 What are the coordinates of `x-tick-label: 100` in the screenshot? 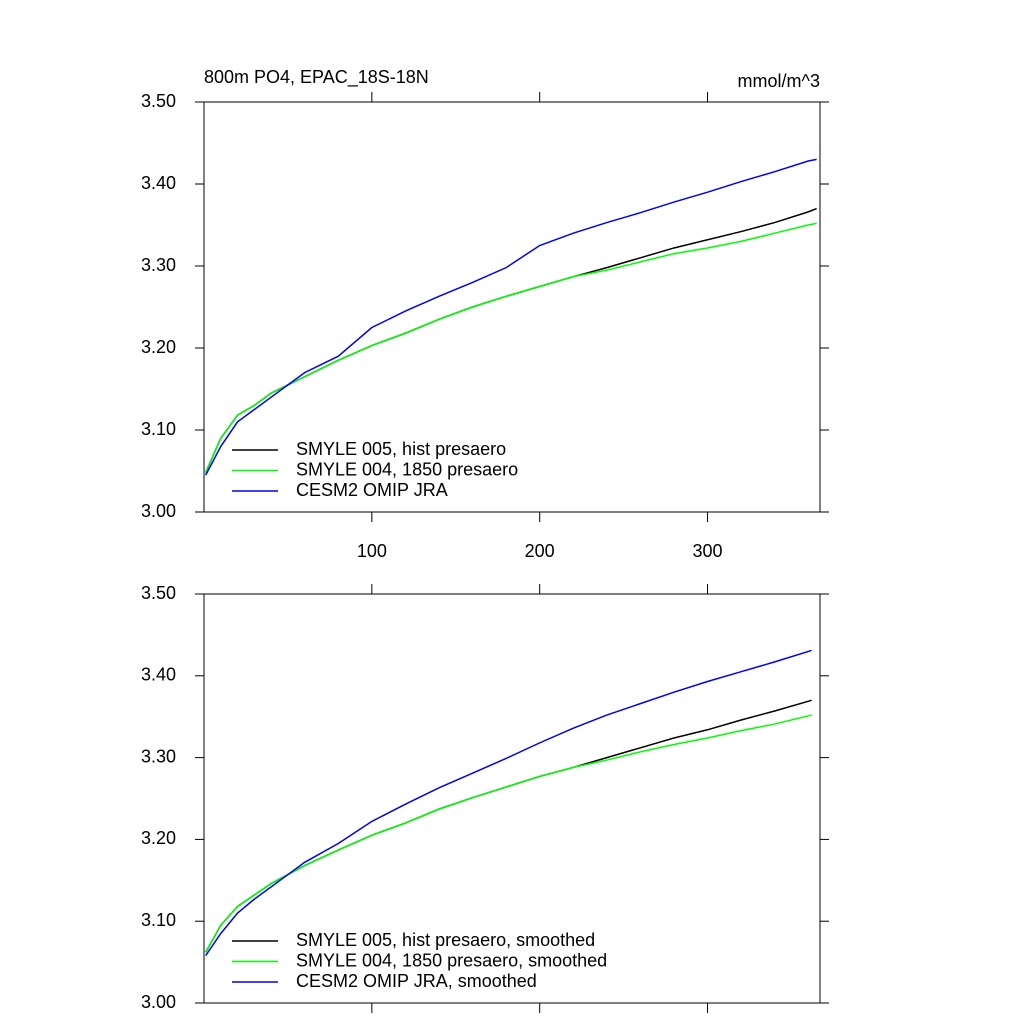 It's located at (372, 551).